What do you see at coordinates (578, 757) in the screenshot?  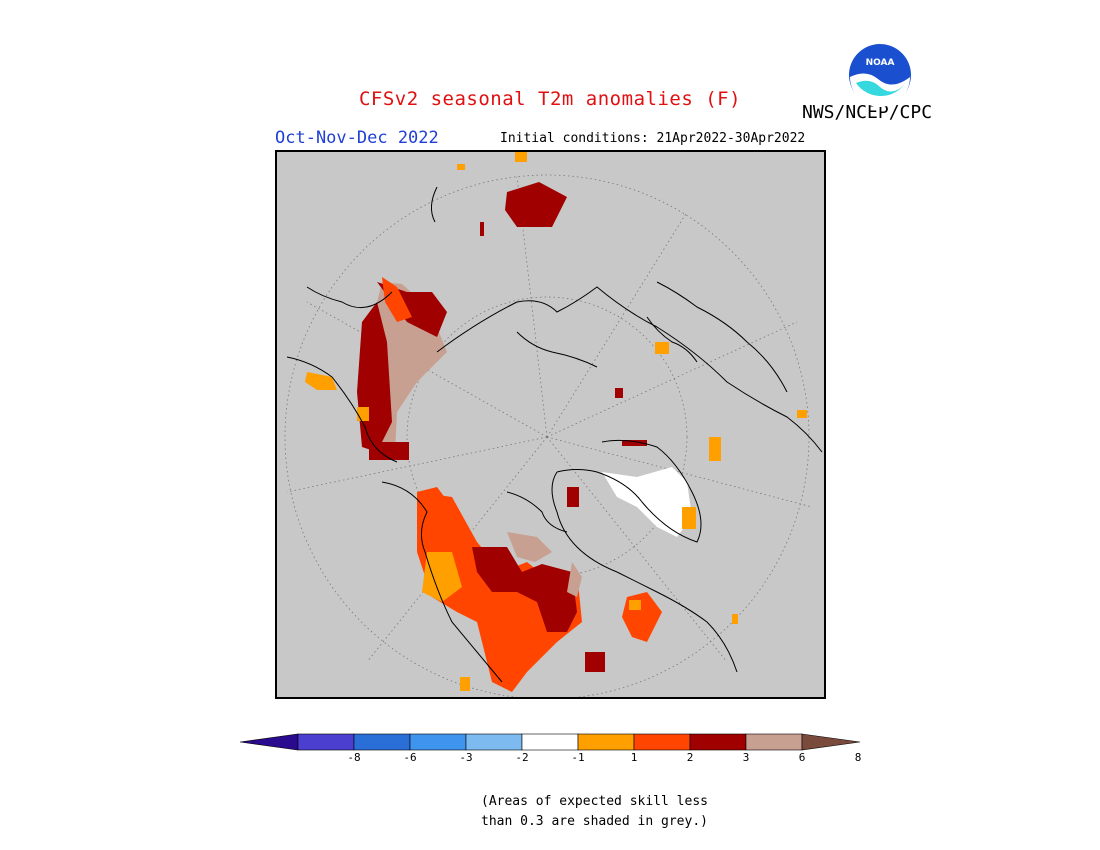 I see `colorbar-tick-label: -1` at bounding box center [578, 757].